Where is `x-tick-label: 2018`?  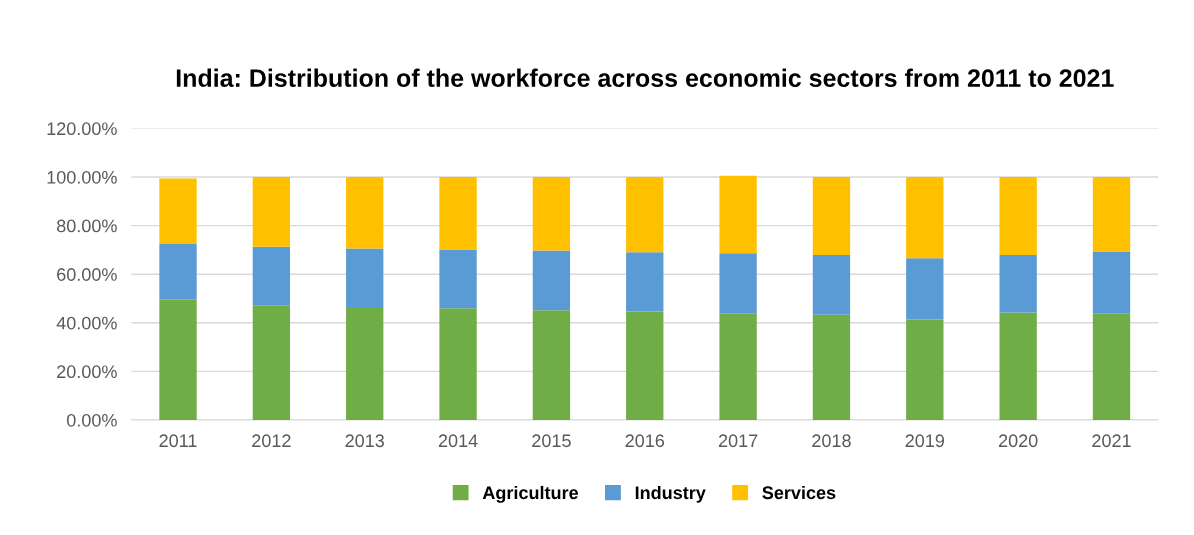 x-tick-label: 2018 is located at coordinates (831, 441).